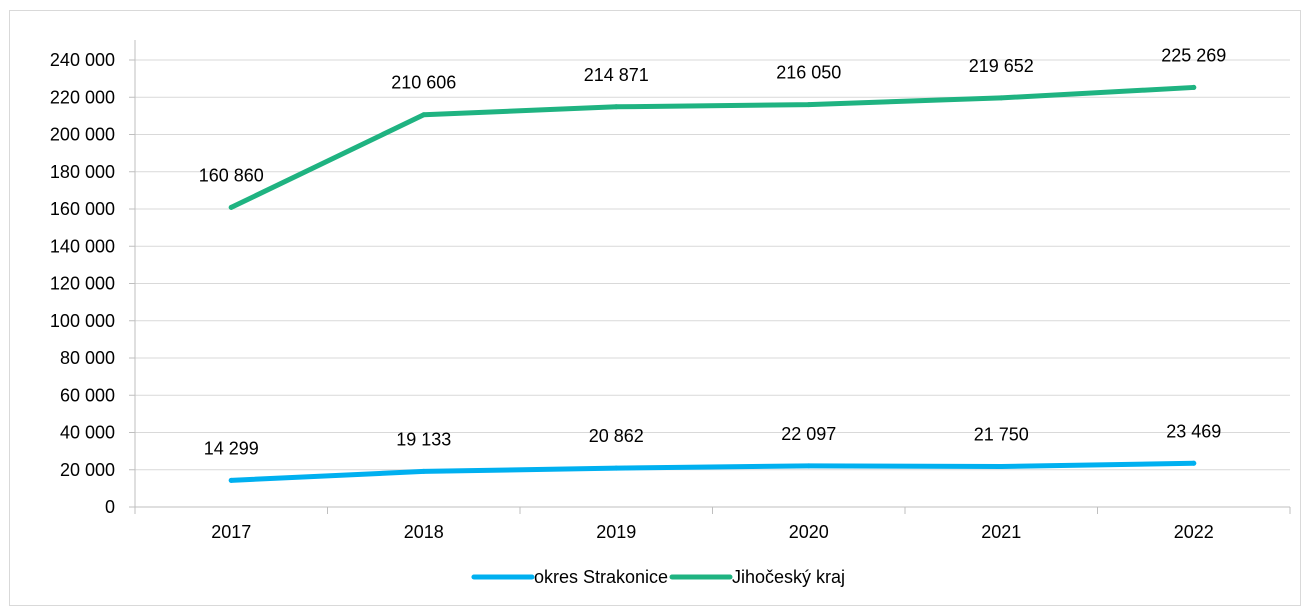 The height and width of the screenshot is (608, 1311). Describe the element at coordinates (87, 470) in the screenshot. I see `y-tick-label: 20 000` at that location.